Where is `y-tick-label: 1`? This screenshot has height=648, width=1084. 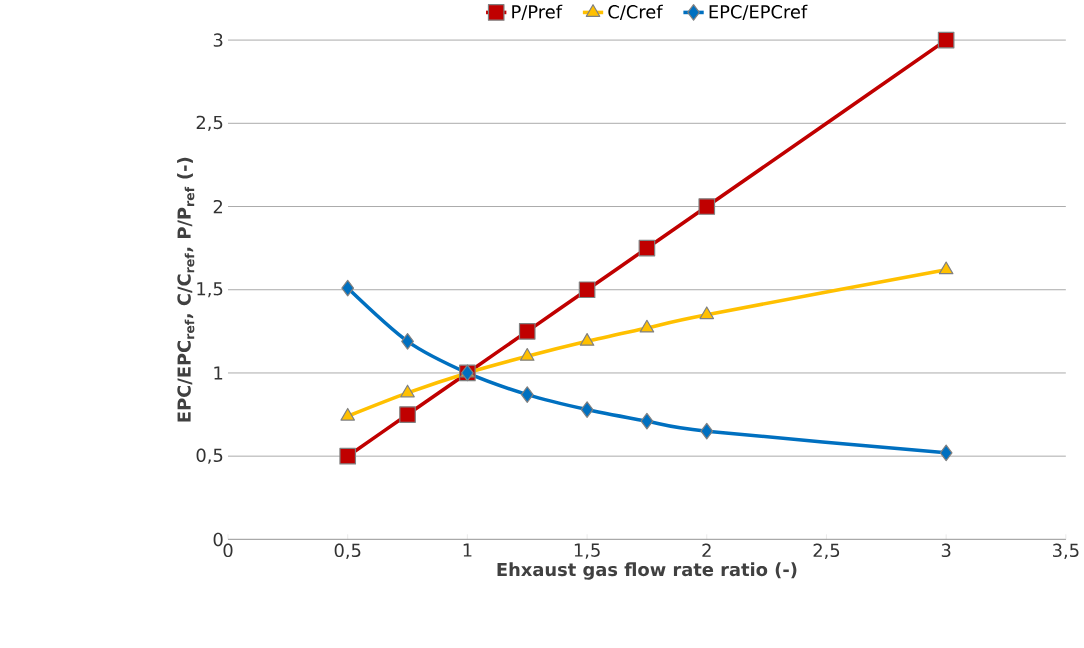 y-tick-label: 1 is located at coordinates (218, 373).